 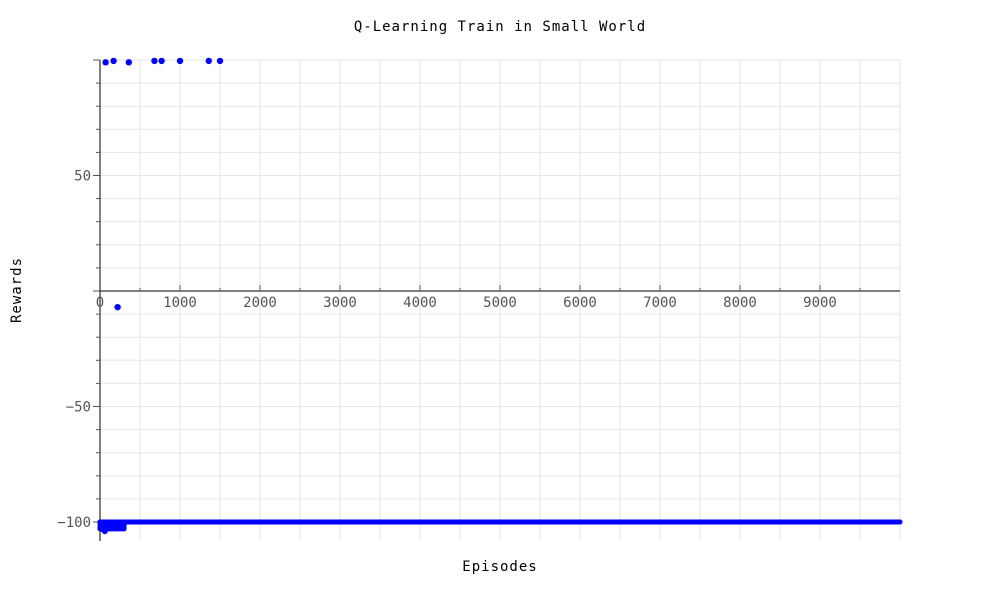 I want to click on x-tick-label: 7000, so click(x=660, y=303).